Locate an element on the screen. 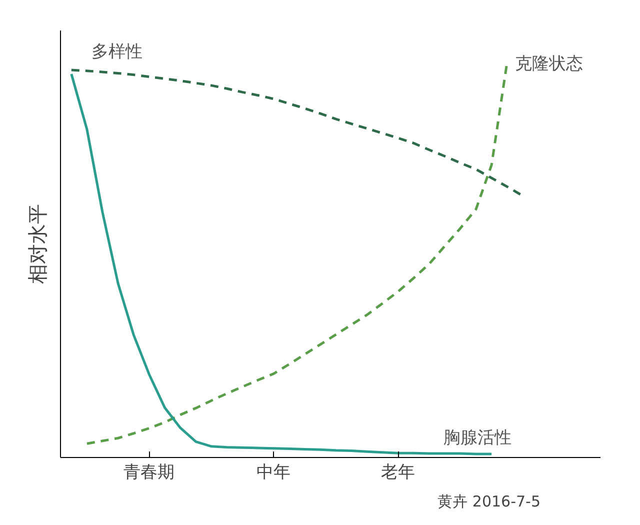 Image resolution: width=640 pixels, height=525 pixels. series-label: 多样性 is located at coordinates (116, 52).